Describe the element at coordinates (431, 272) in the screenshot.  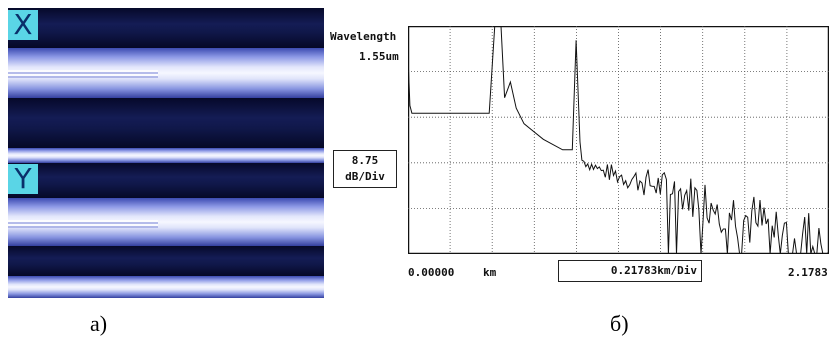
I see `x-axis-start: 0.00000` at that location.